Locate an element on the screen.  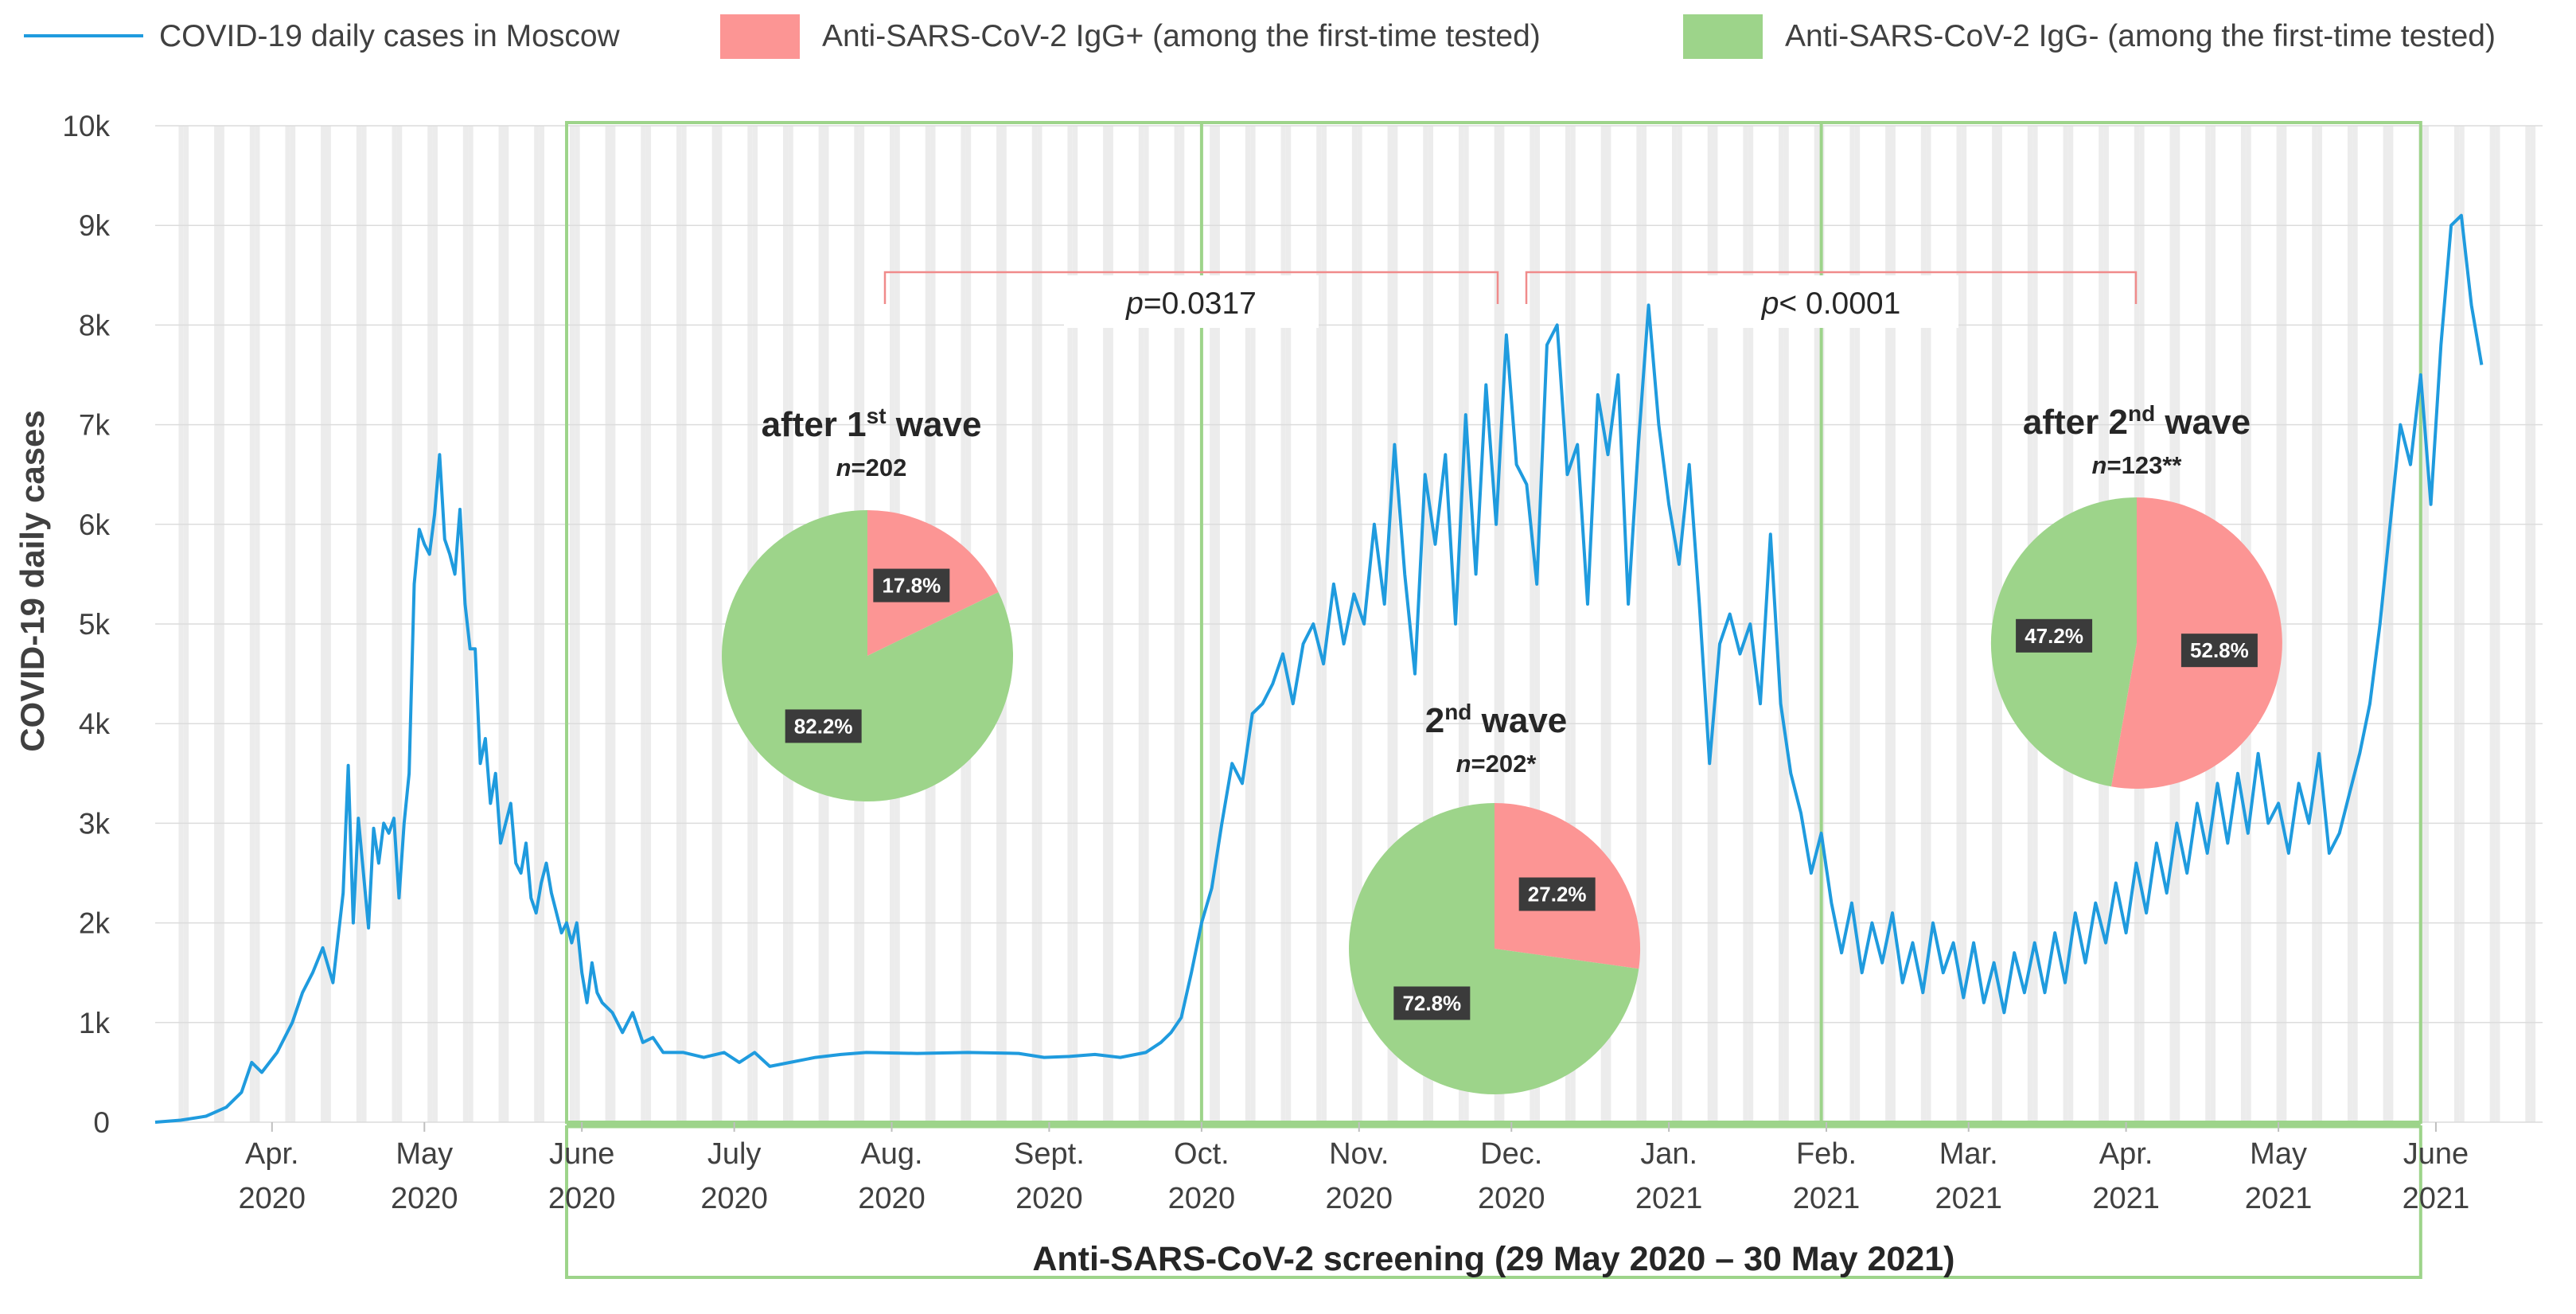
y-tick-label: 8k is located at coordinates (95, 325).